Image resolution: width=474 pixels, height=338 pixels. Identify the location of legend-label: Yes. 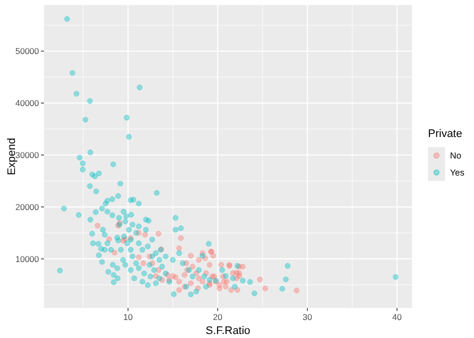
(457, 173).